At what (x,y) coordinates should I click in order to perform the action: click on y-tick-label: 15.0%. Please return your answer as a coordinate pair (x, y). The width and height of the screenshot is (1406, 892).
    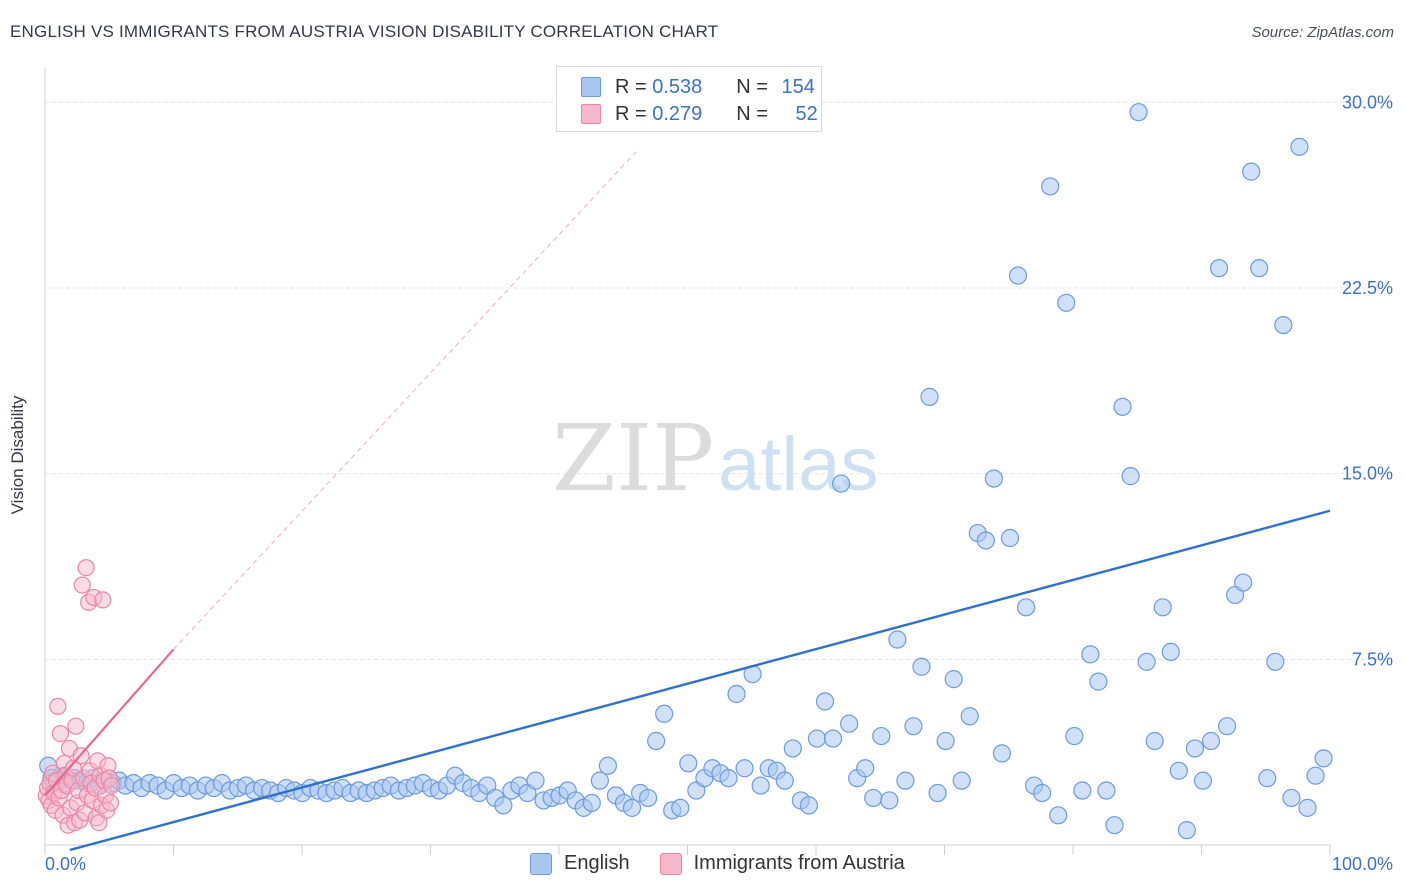
    Looking at the image, I should click on (1367, 474).